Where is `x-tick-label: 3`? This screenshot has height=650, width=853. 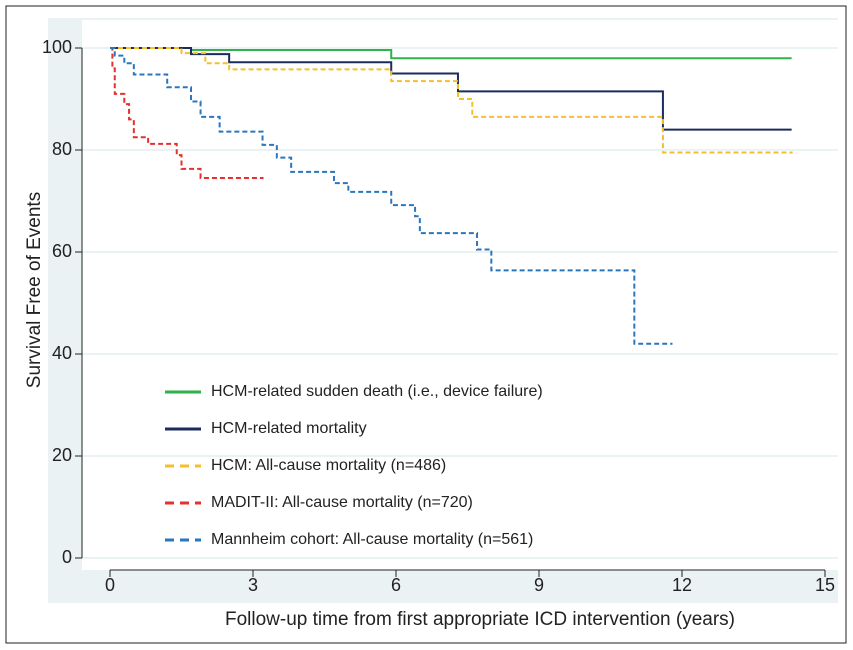
x-tick-label: 3 is located at coordinates (253, 585).